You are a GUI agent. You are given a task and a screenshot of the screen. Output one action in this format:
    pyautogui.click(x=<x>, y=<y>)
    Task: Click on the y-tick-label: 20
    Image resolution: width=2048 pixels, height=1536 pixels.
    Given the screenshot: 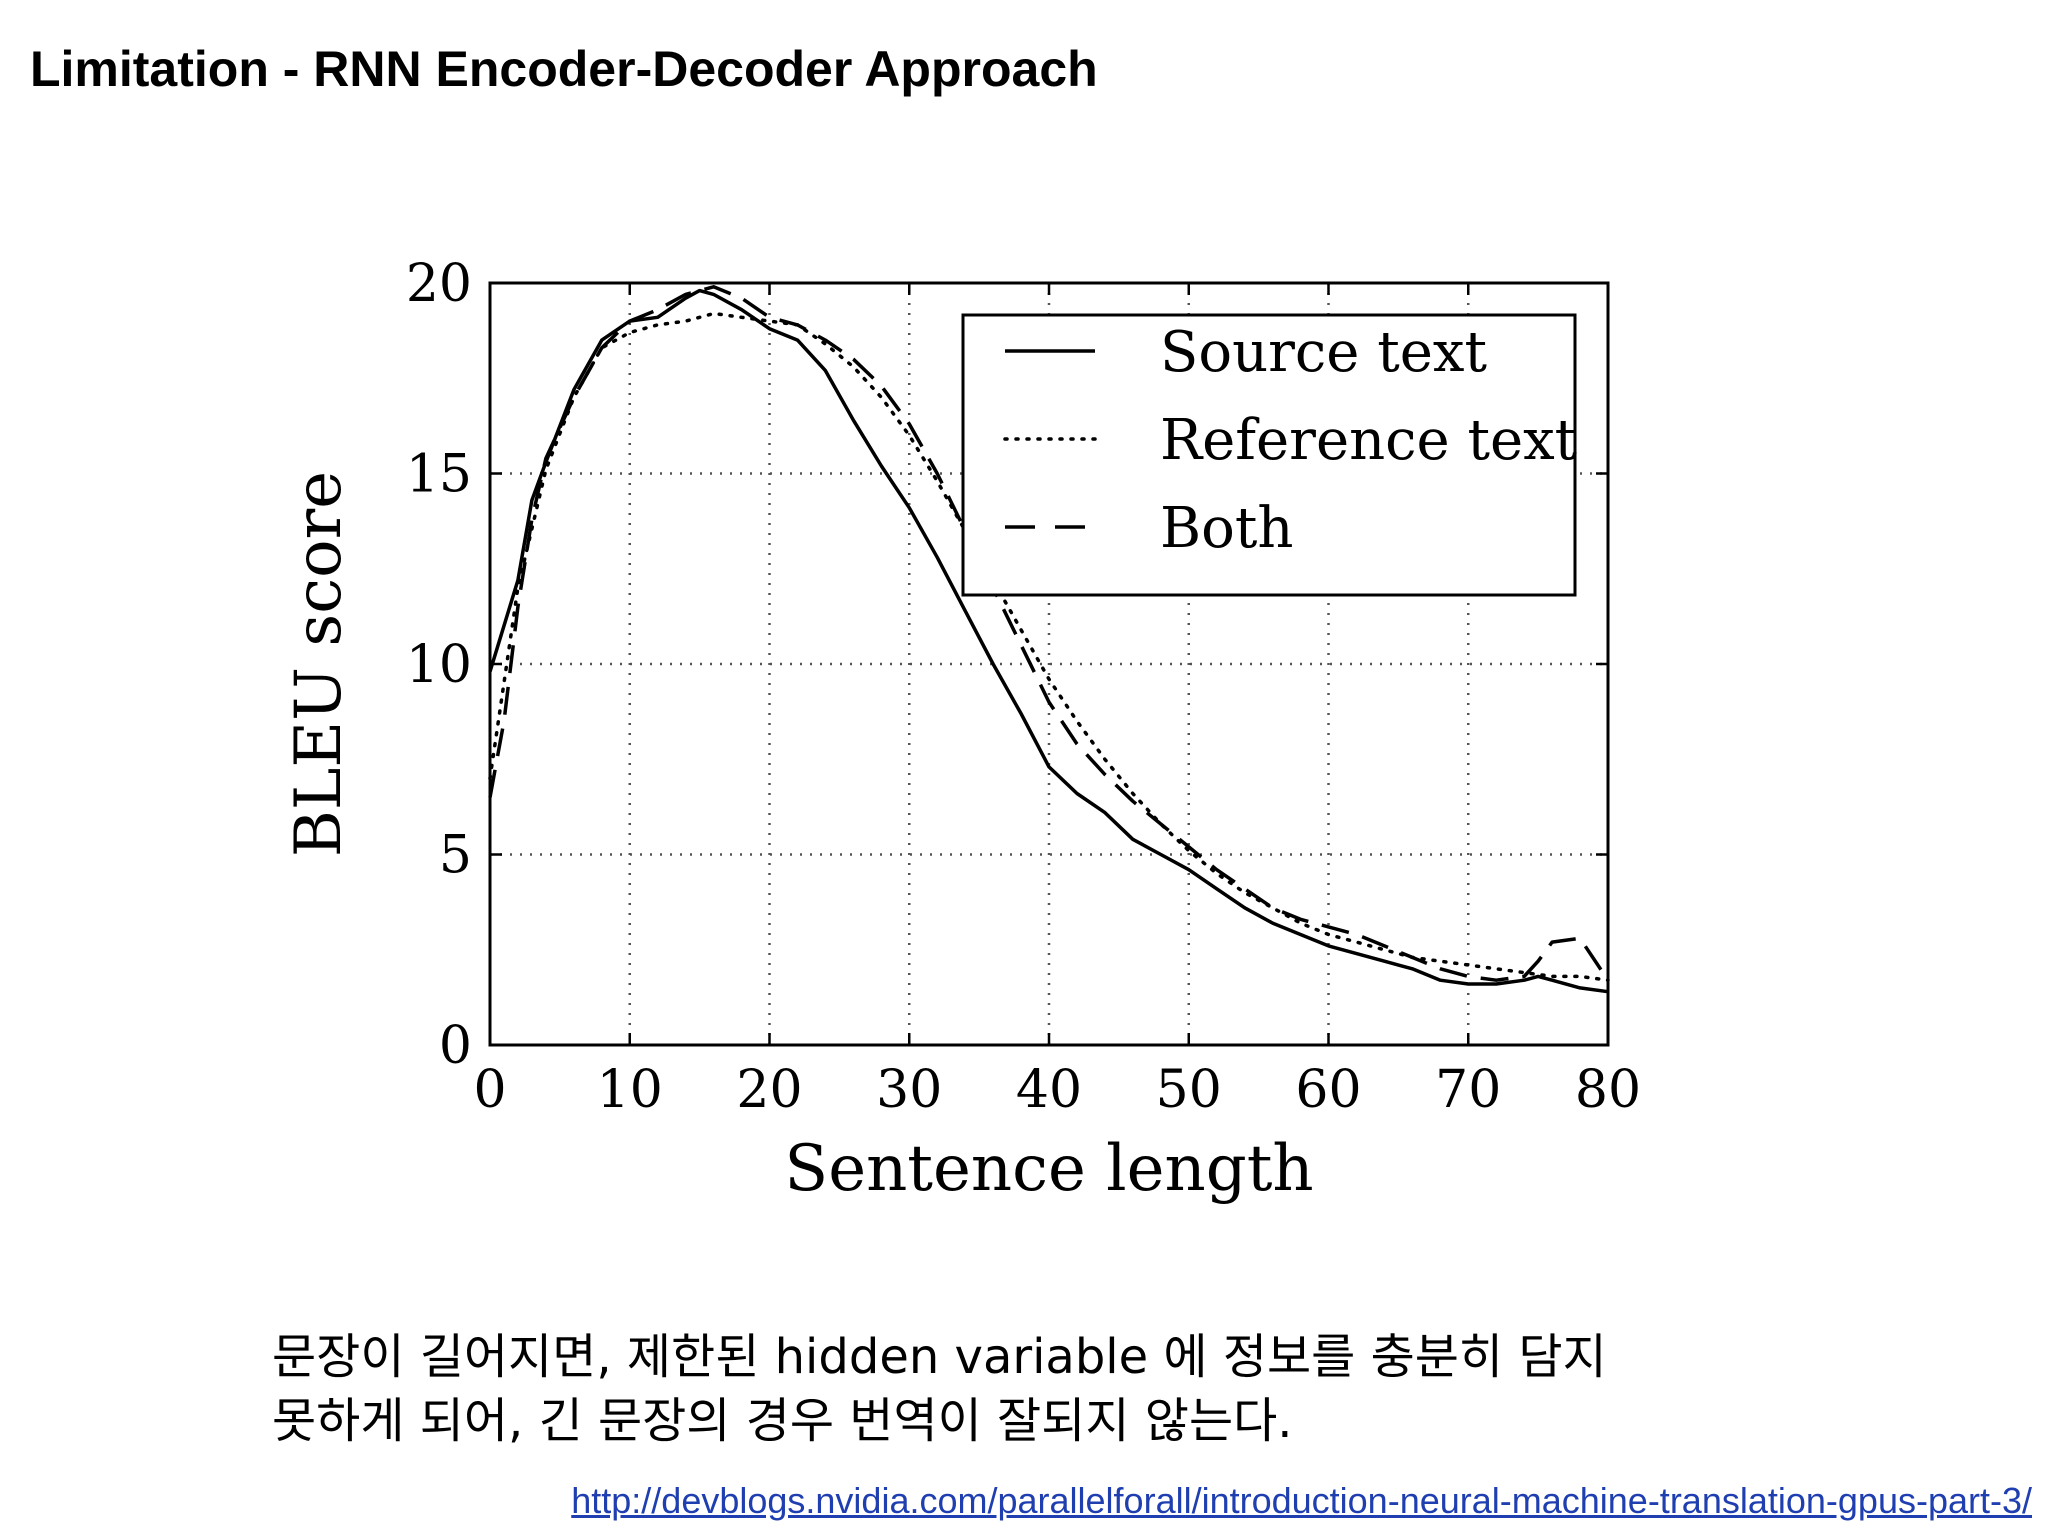 What is the action you would take?
    pyautogui.click(x=439, y=284)
    